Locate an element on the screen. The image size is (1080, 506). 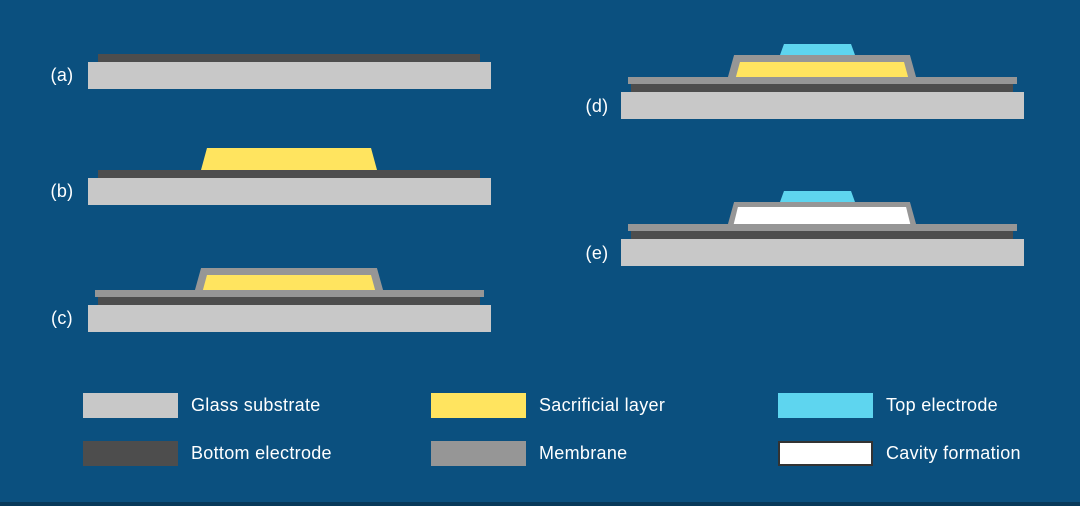
legend-item-cavity-formation: Cavity formation is located at coordinates (899, 453).